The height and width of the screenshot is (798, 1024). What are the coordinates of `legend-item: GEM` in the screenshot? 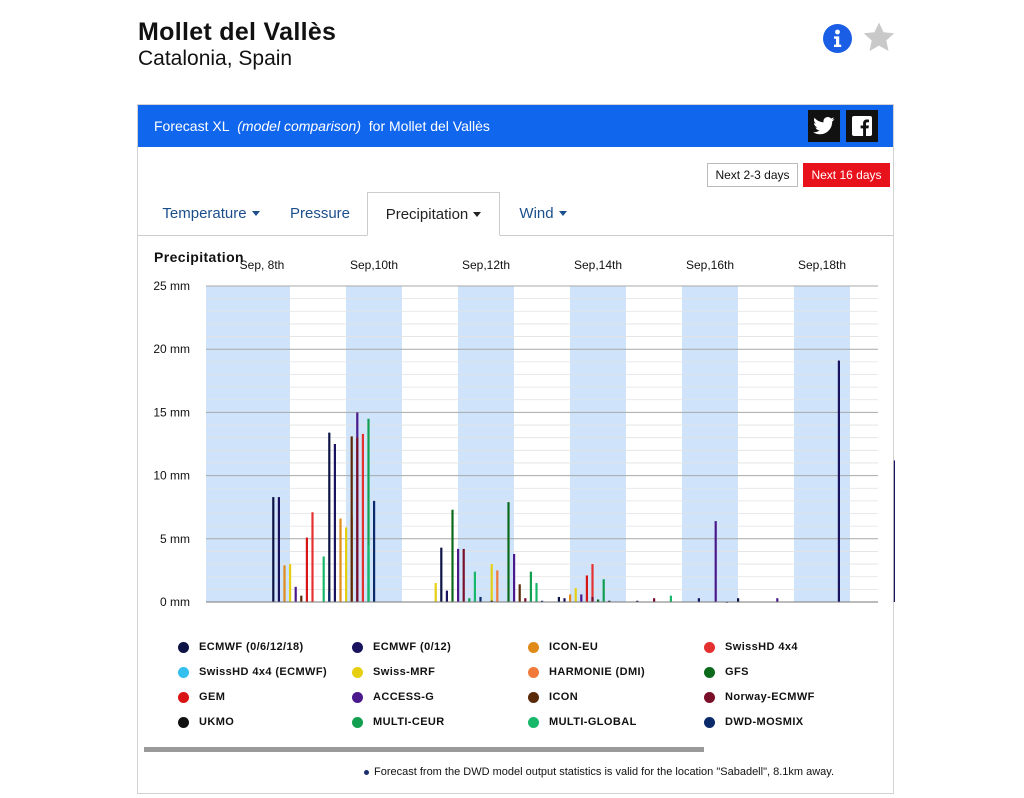 It's located at (201, 697).